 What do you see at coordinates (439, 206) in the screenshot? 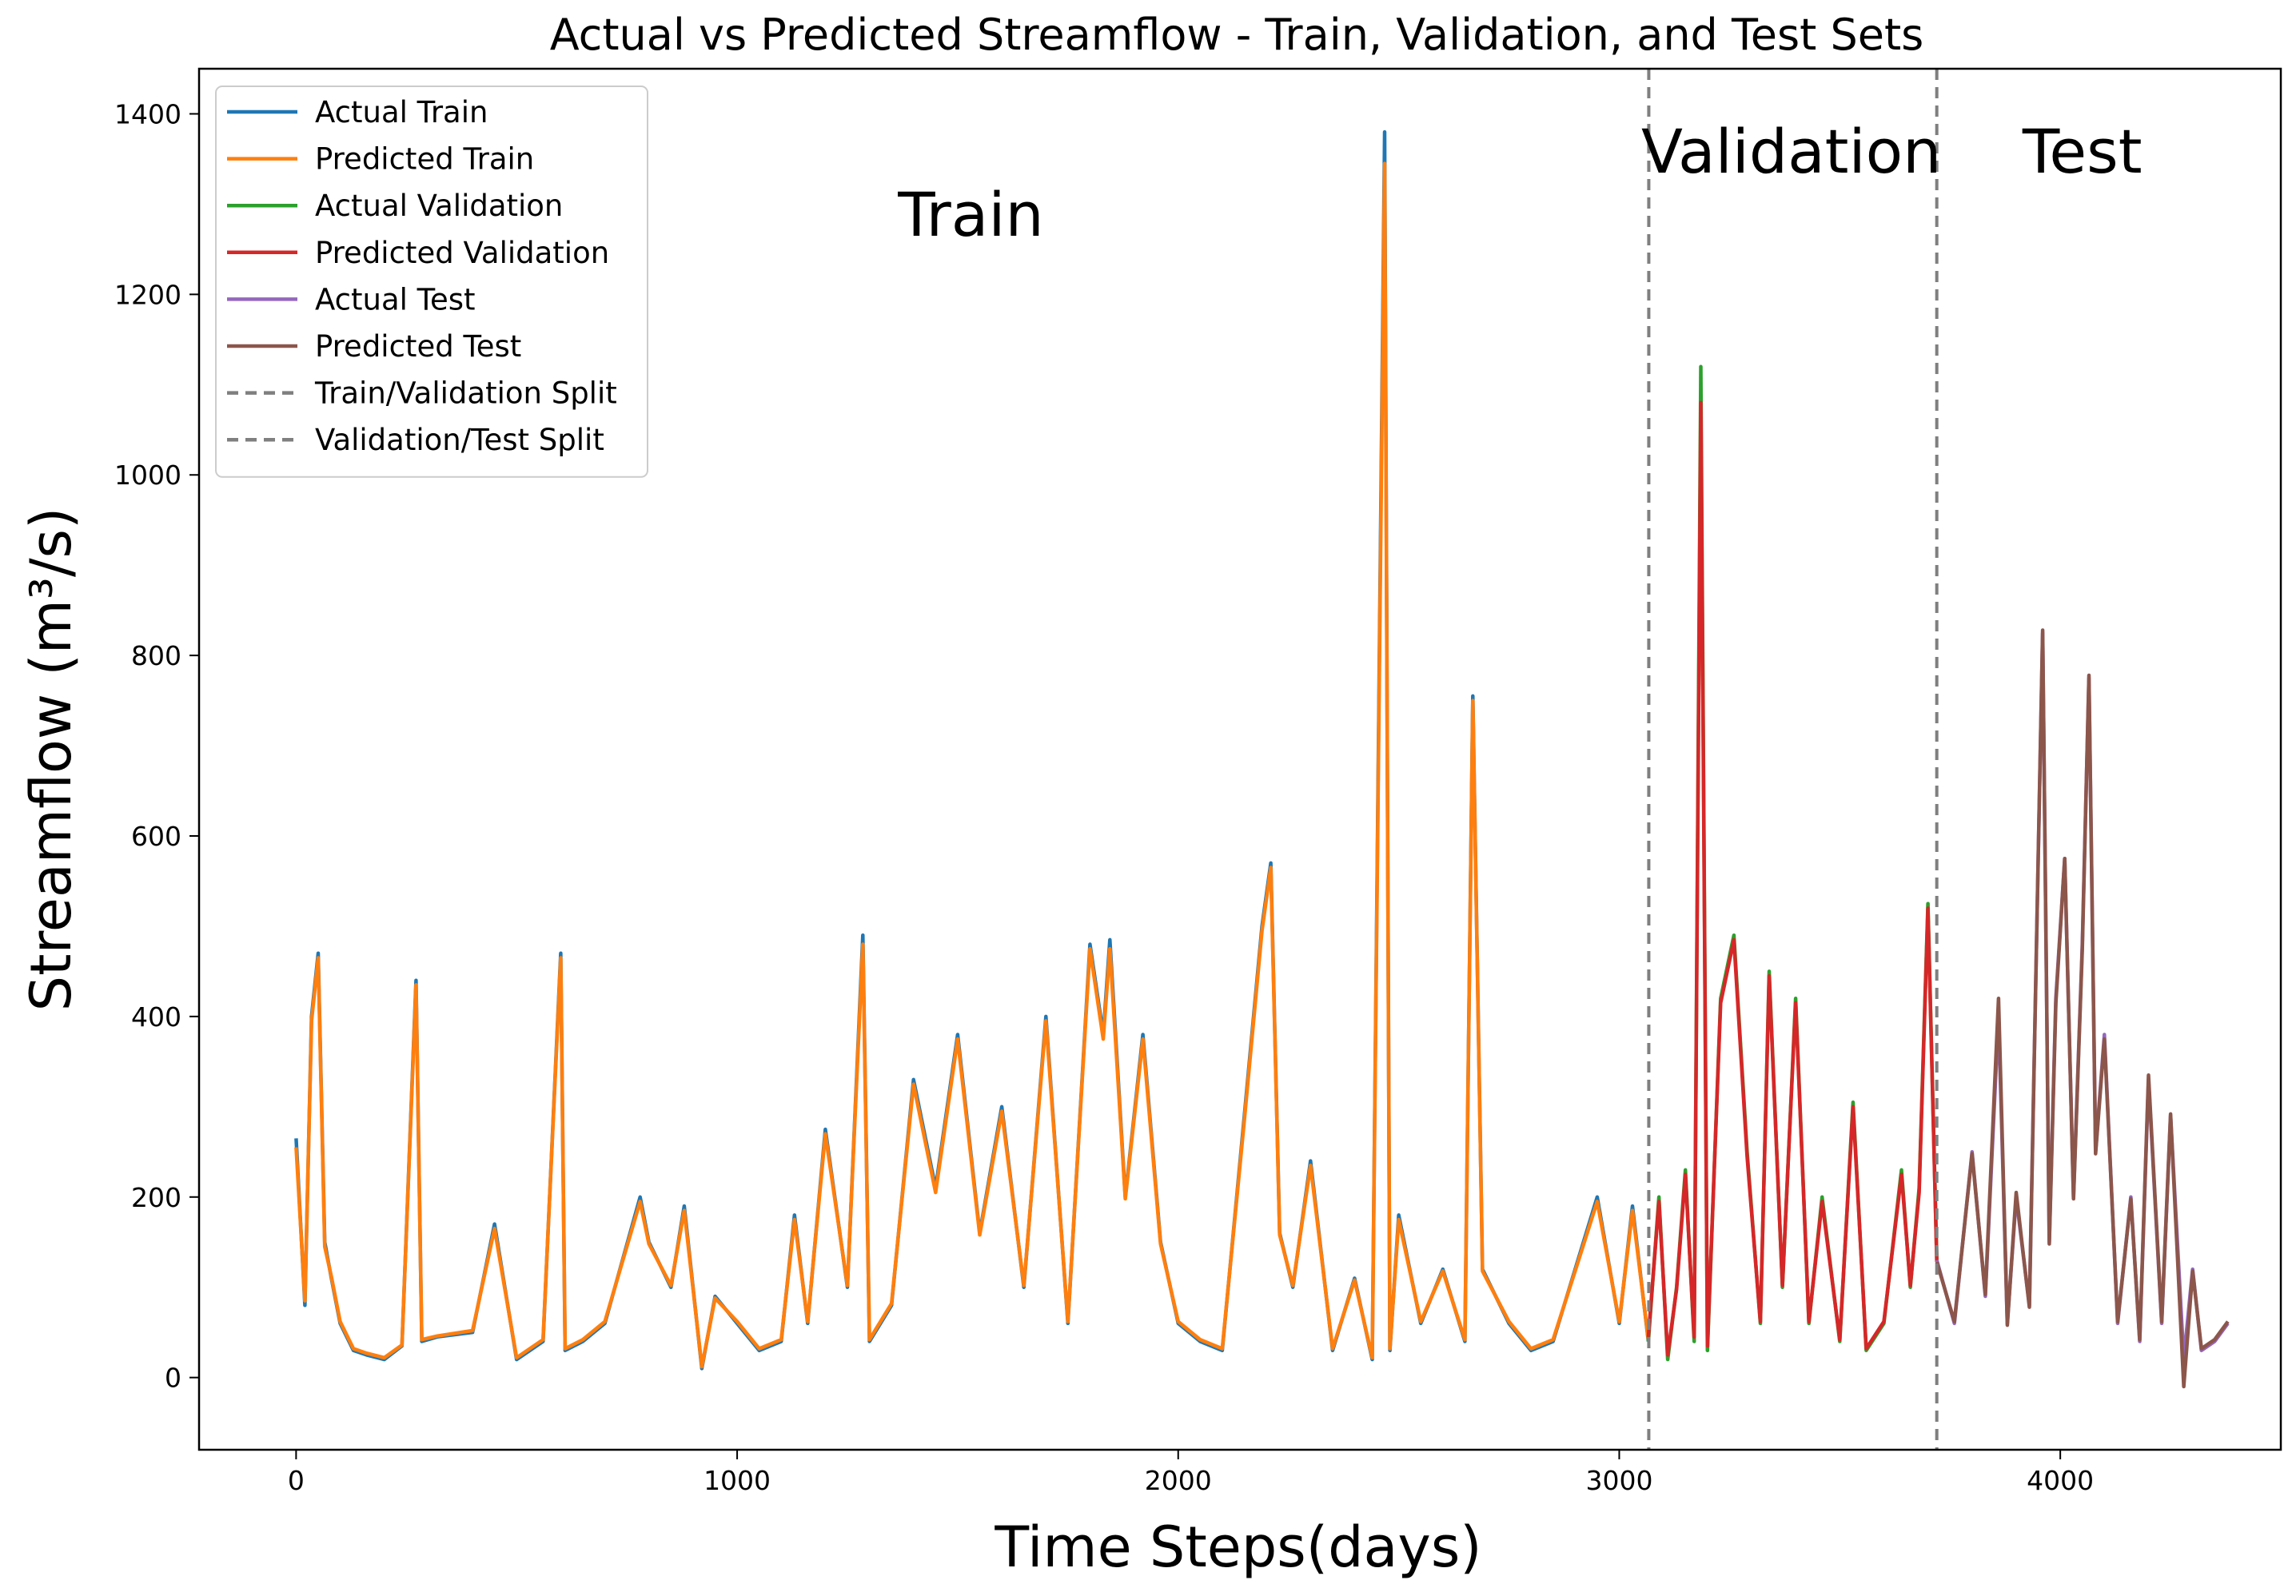
I see `legend-label: Actual Validation` at bounding box center [439, 206].